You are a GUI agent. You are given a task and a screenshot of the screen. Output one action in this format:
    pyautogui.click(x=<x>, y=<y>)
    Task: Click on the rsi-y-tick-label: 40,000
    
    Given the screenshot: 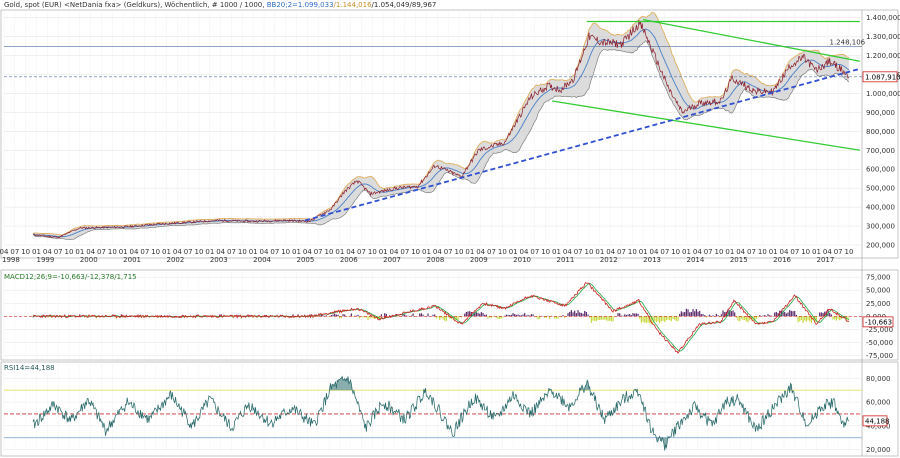 What is the action you would take?
    pyautogui.click(x=878, y=426)
    